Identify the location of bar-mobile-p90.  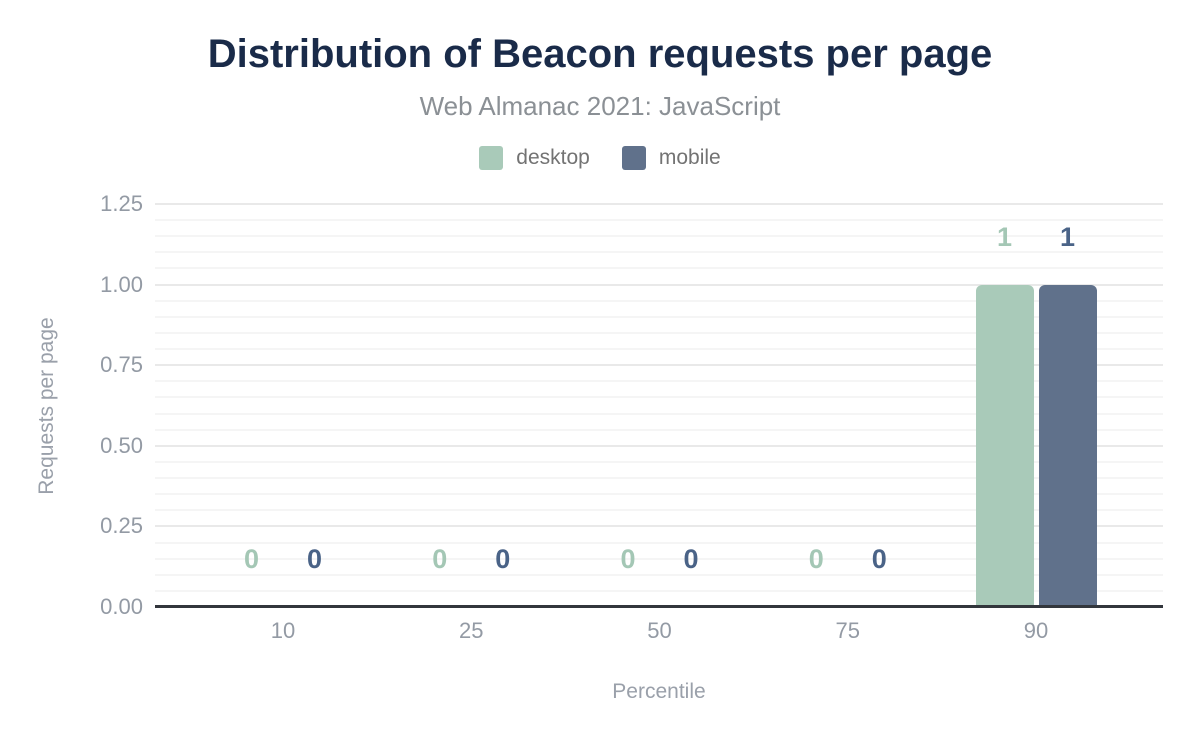
(1067, 445).